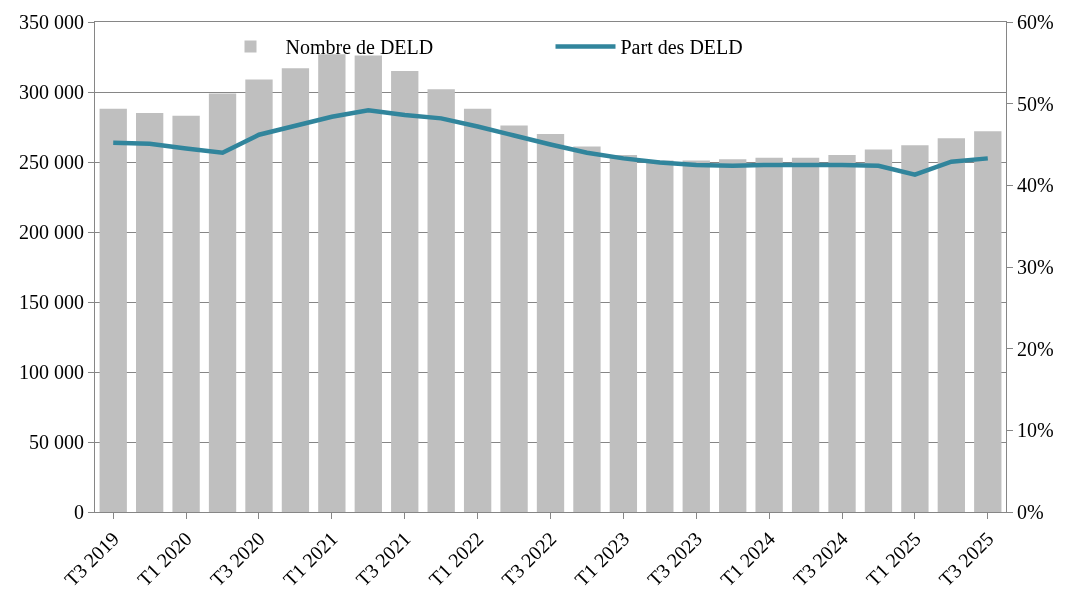 The width and height of the screenshot is (1074, 597). What do you see at coordinates (51, 22) in the screenshot?
I see `y-tick-label: 350 000` at bounding box center [51, 22].